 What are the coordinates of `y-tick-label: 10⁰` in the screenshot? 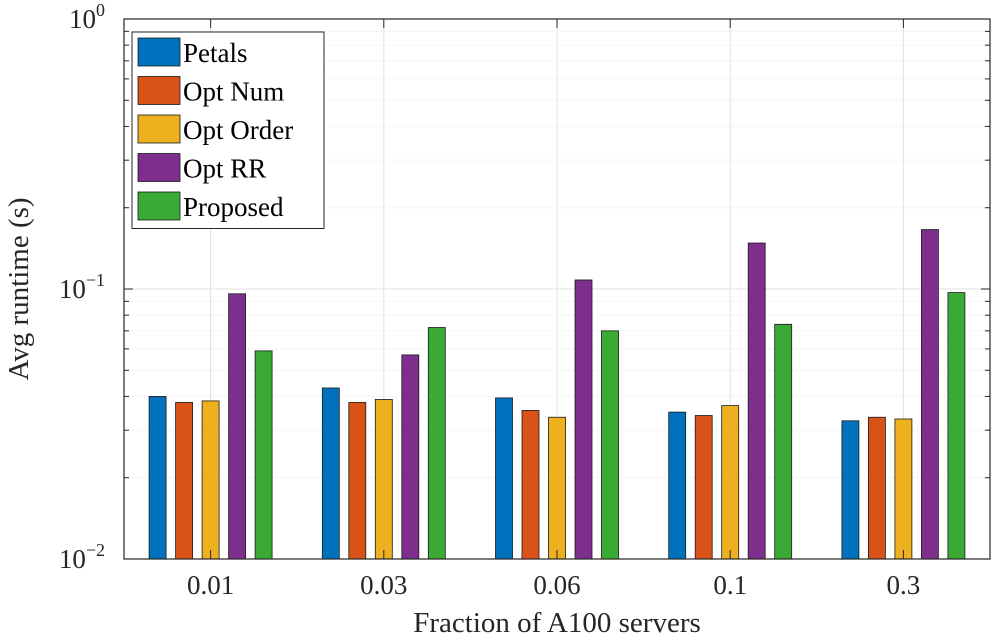 It's located at (87, 17).